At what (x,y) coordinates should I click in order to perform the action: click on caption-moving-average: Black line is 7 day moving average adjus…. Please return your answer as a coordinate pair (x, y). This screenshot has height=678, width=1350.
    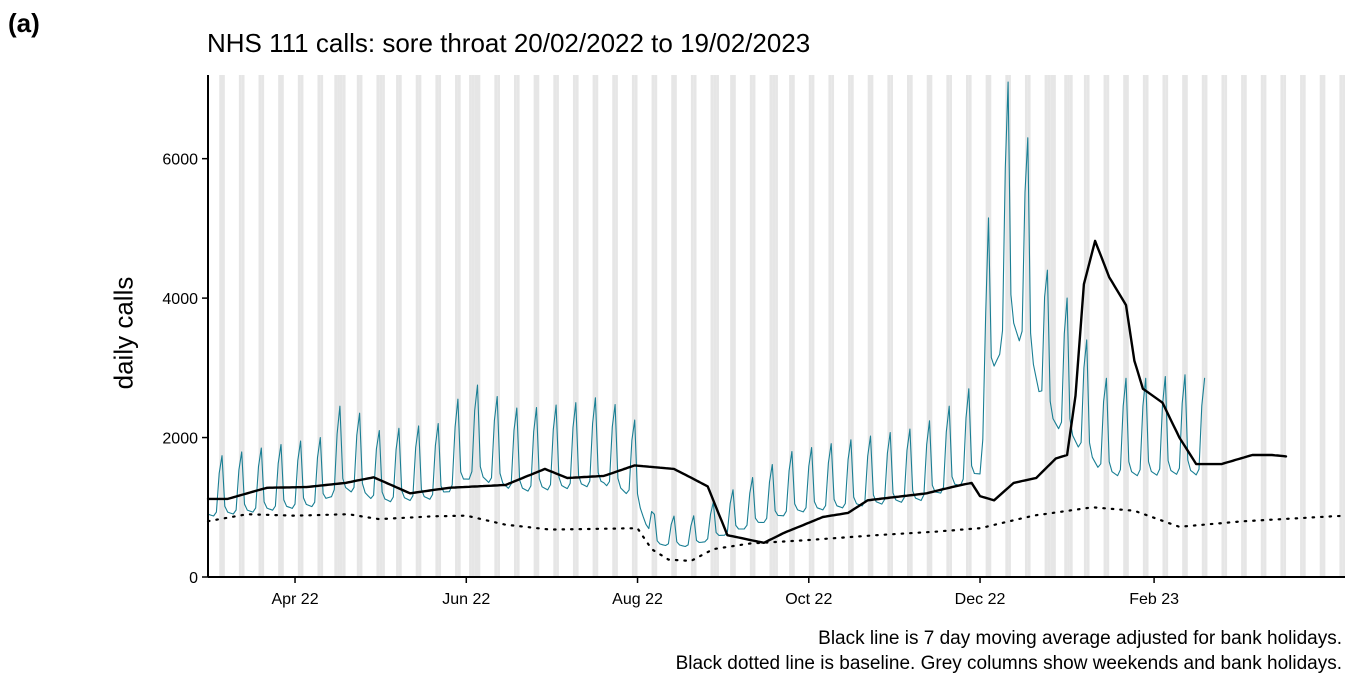
    Looking at the image, I should click on (1080, 638).